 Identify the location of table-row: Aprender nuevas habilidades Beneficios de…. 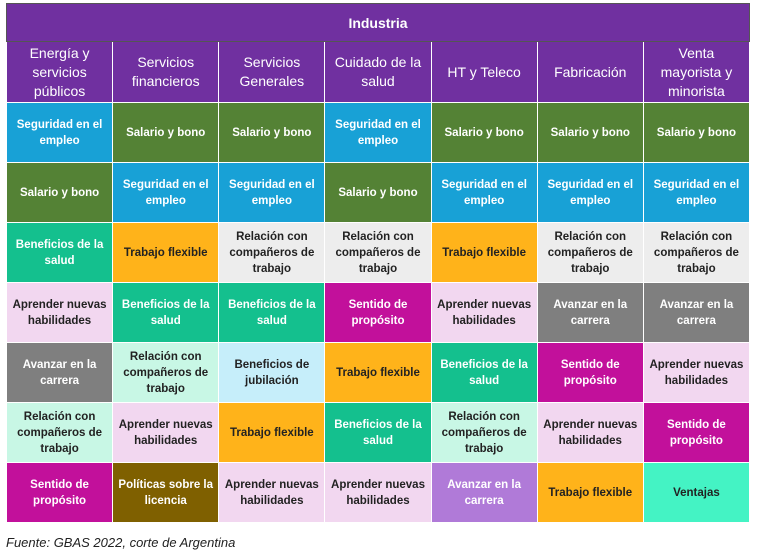
(378, 312).